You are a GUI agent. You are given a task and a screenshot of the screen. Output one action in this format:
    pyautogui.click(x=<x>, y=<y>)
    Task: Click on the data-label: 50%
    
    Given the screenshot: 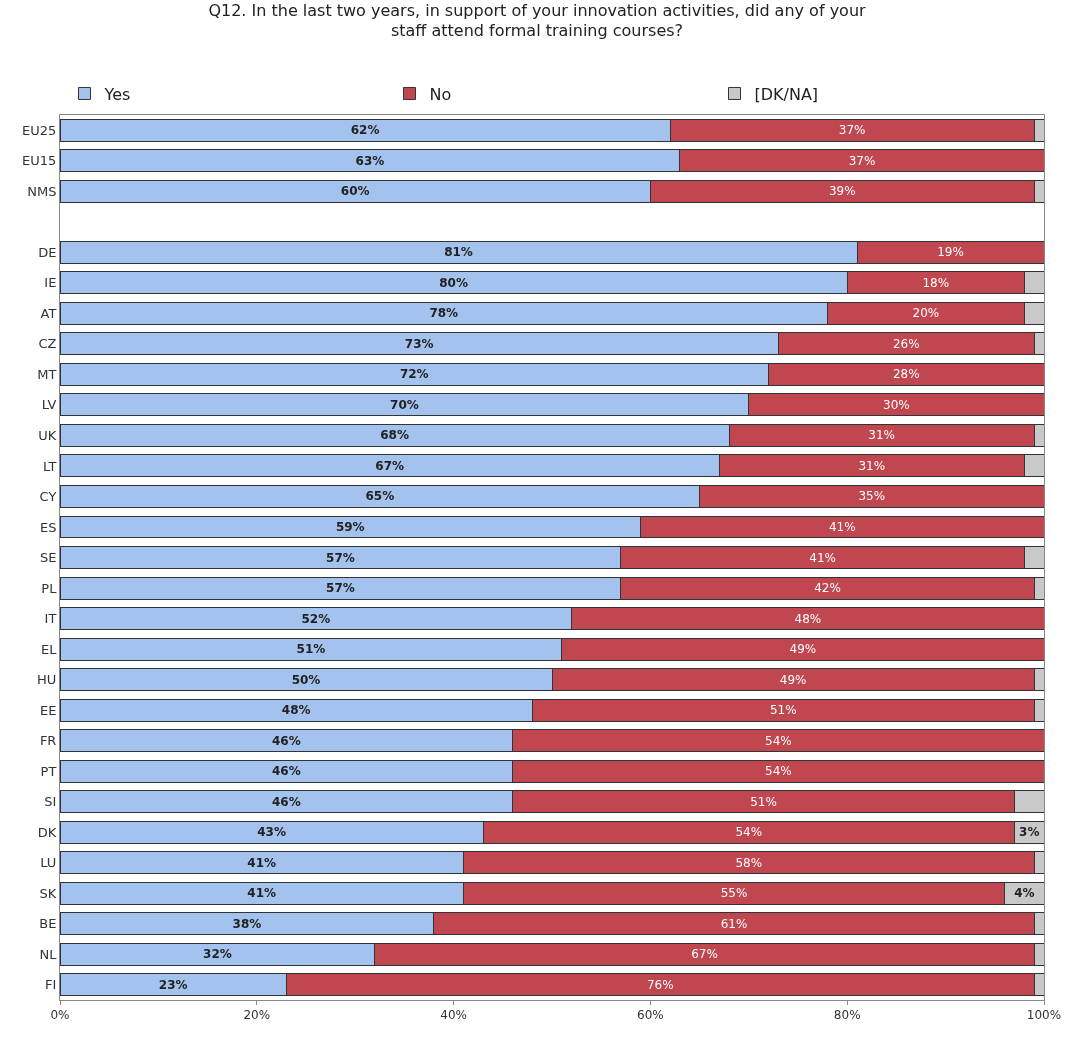 What is the action you would take?
    pyautogui.click(x=306, y=679)
    